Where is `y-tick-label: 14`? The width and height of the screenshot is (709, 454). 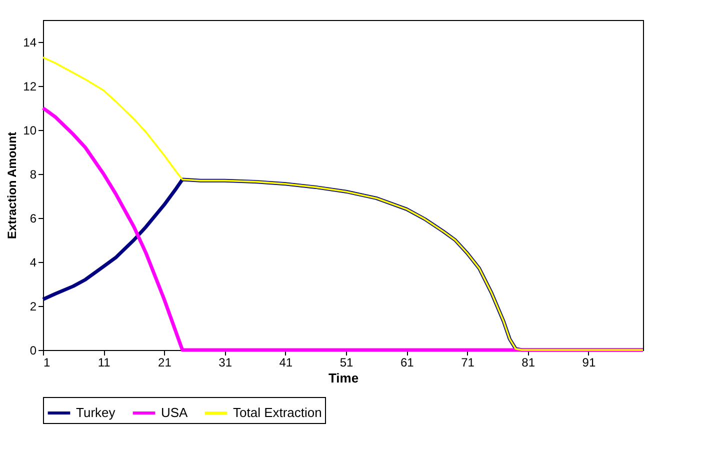
y-tick-label: 14 is located at coordinates (30, 43).